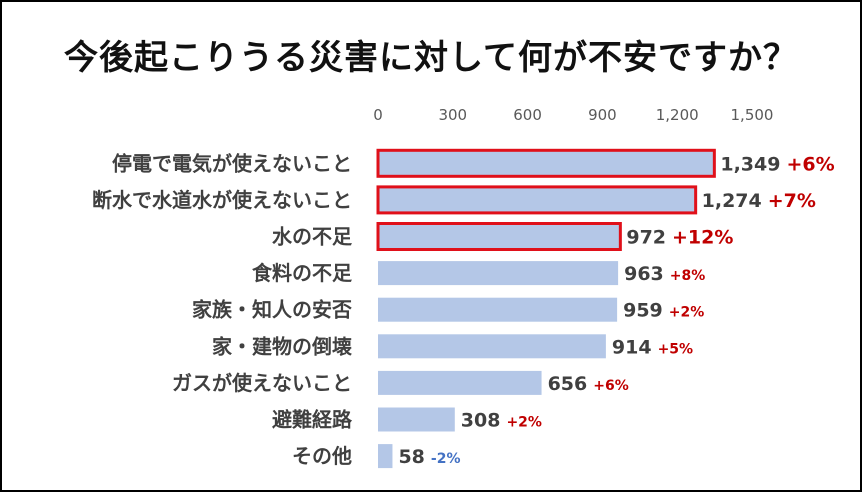 The height and width of the screenshot is (492, 862). Describe the element at coordinates (702, 238) in the screenshot. I see `change-label: +12%` at that location.